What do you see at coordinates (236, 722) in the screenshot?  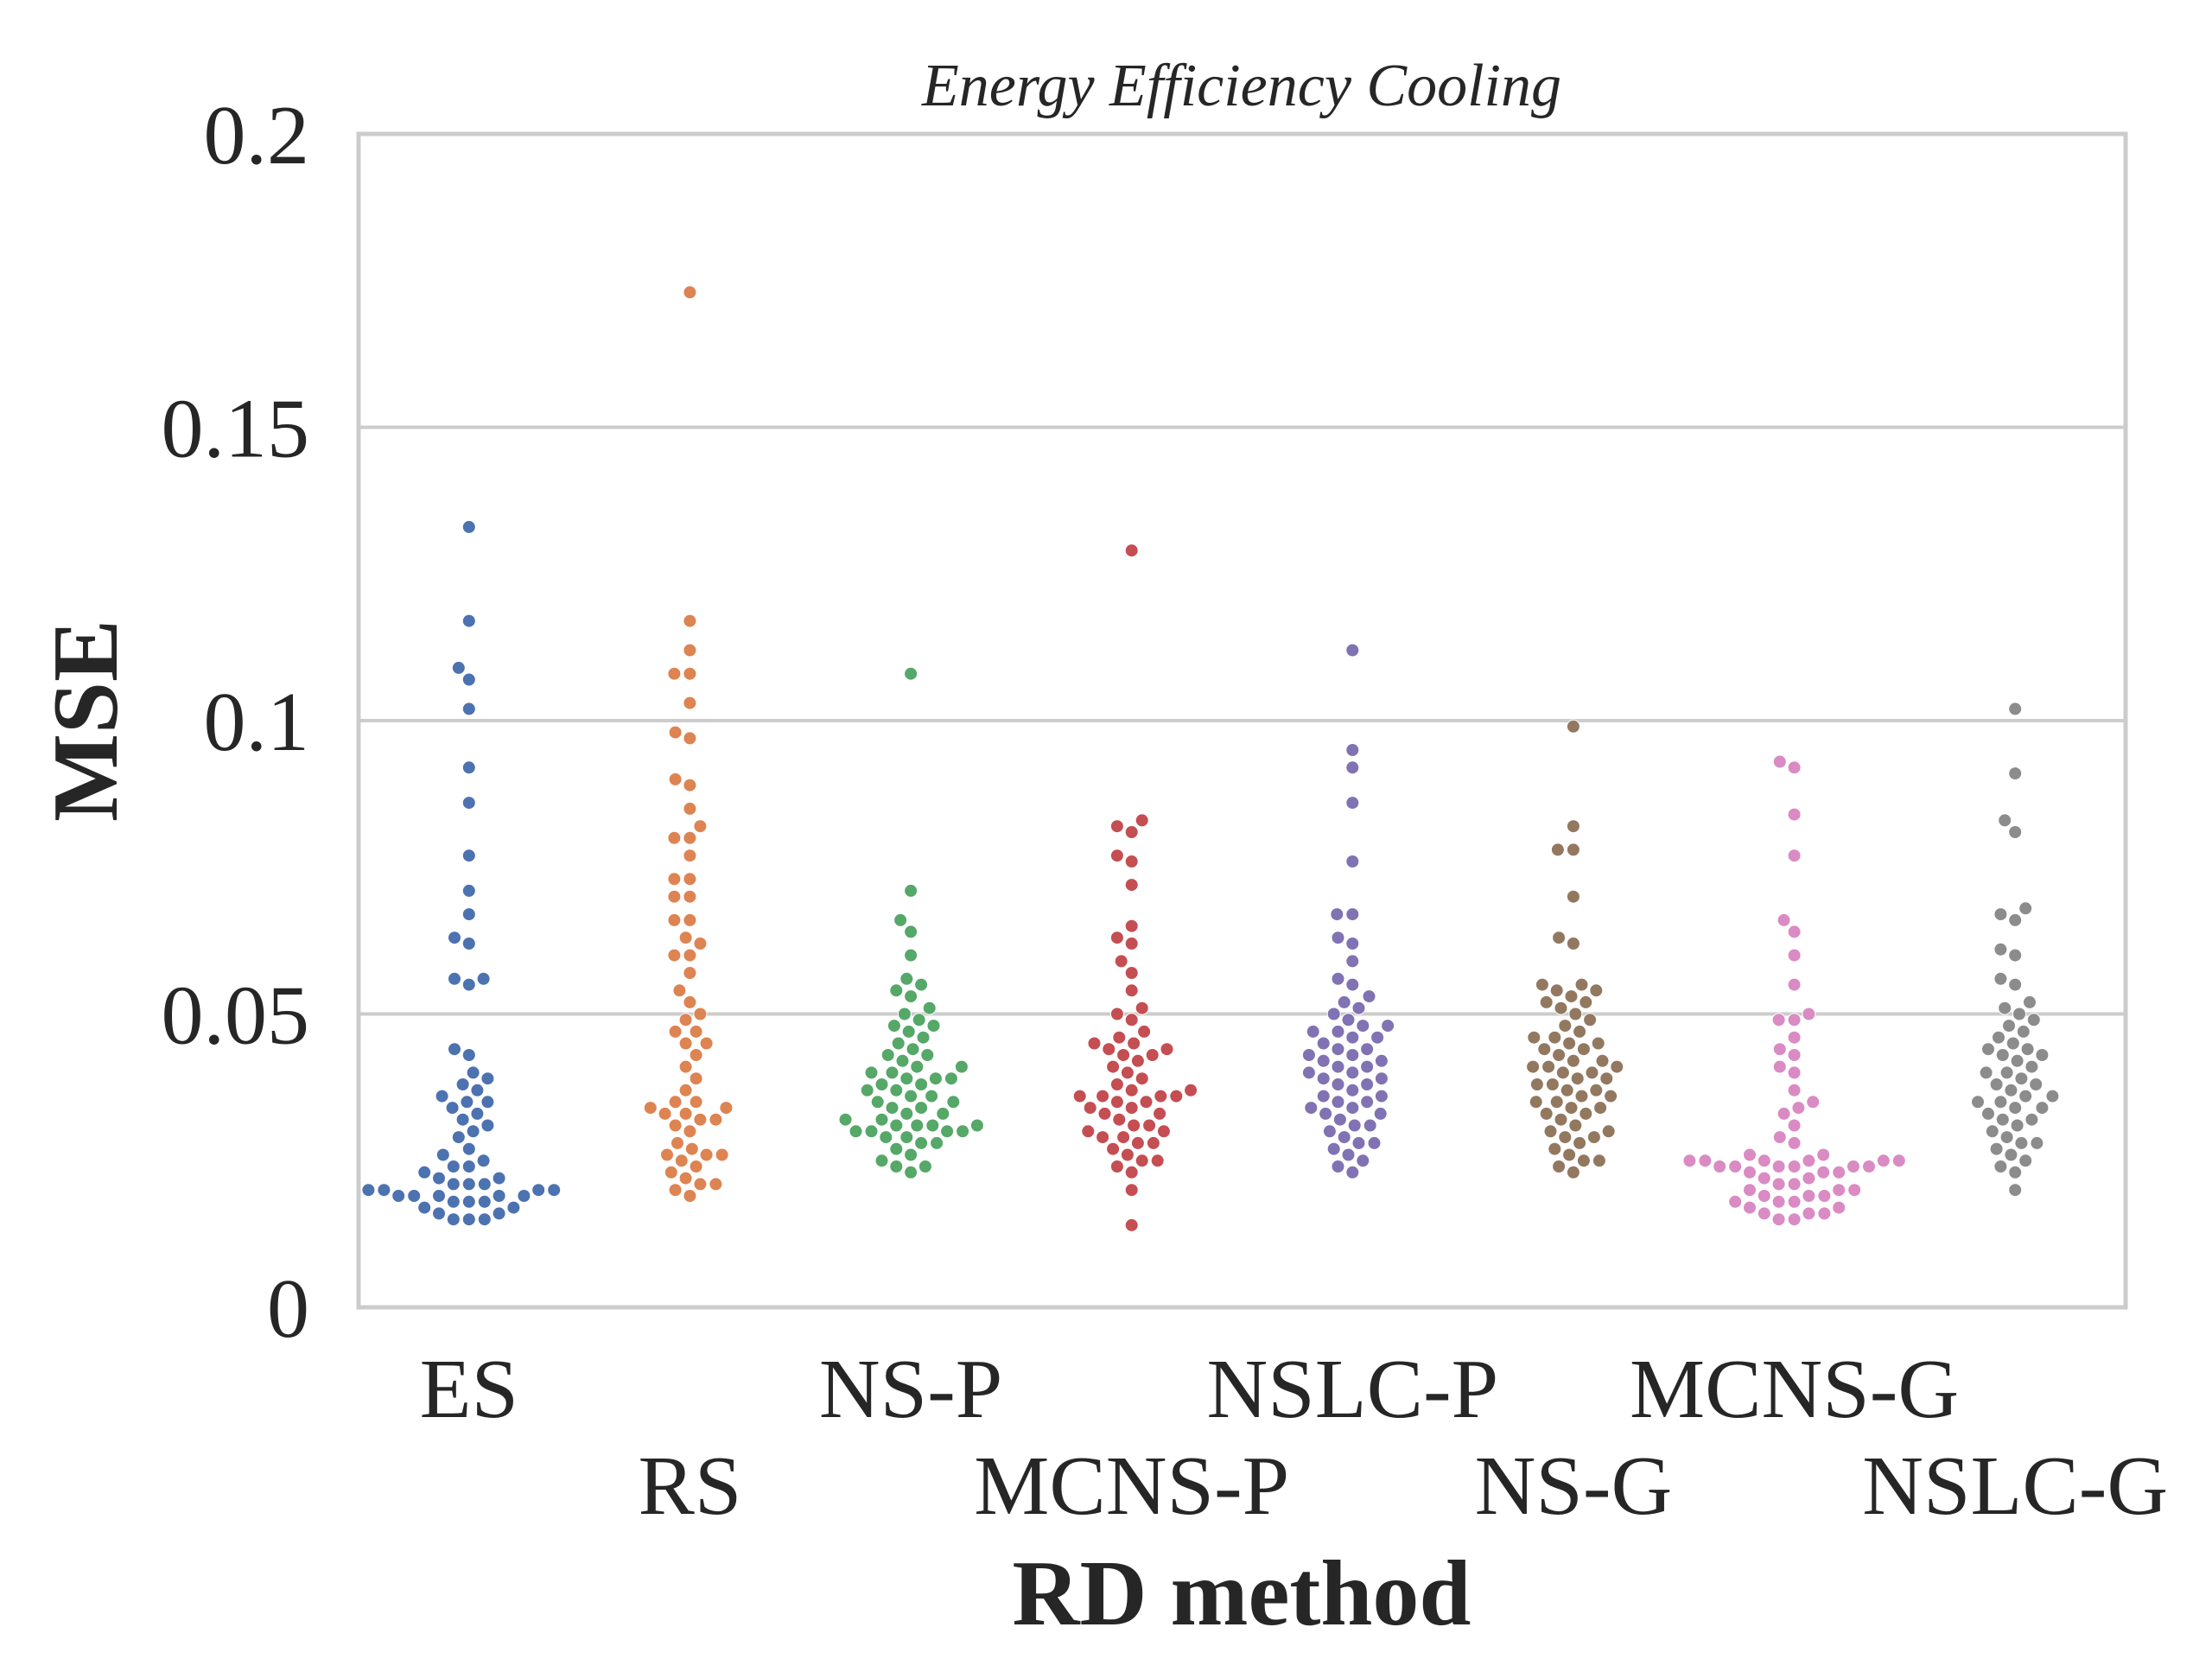 I see `y-tick-labels: 0 0.05 0.1 0.15 0.2` at bounding box center [236, 722].